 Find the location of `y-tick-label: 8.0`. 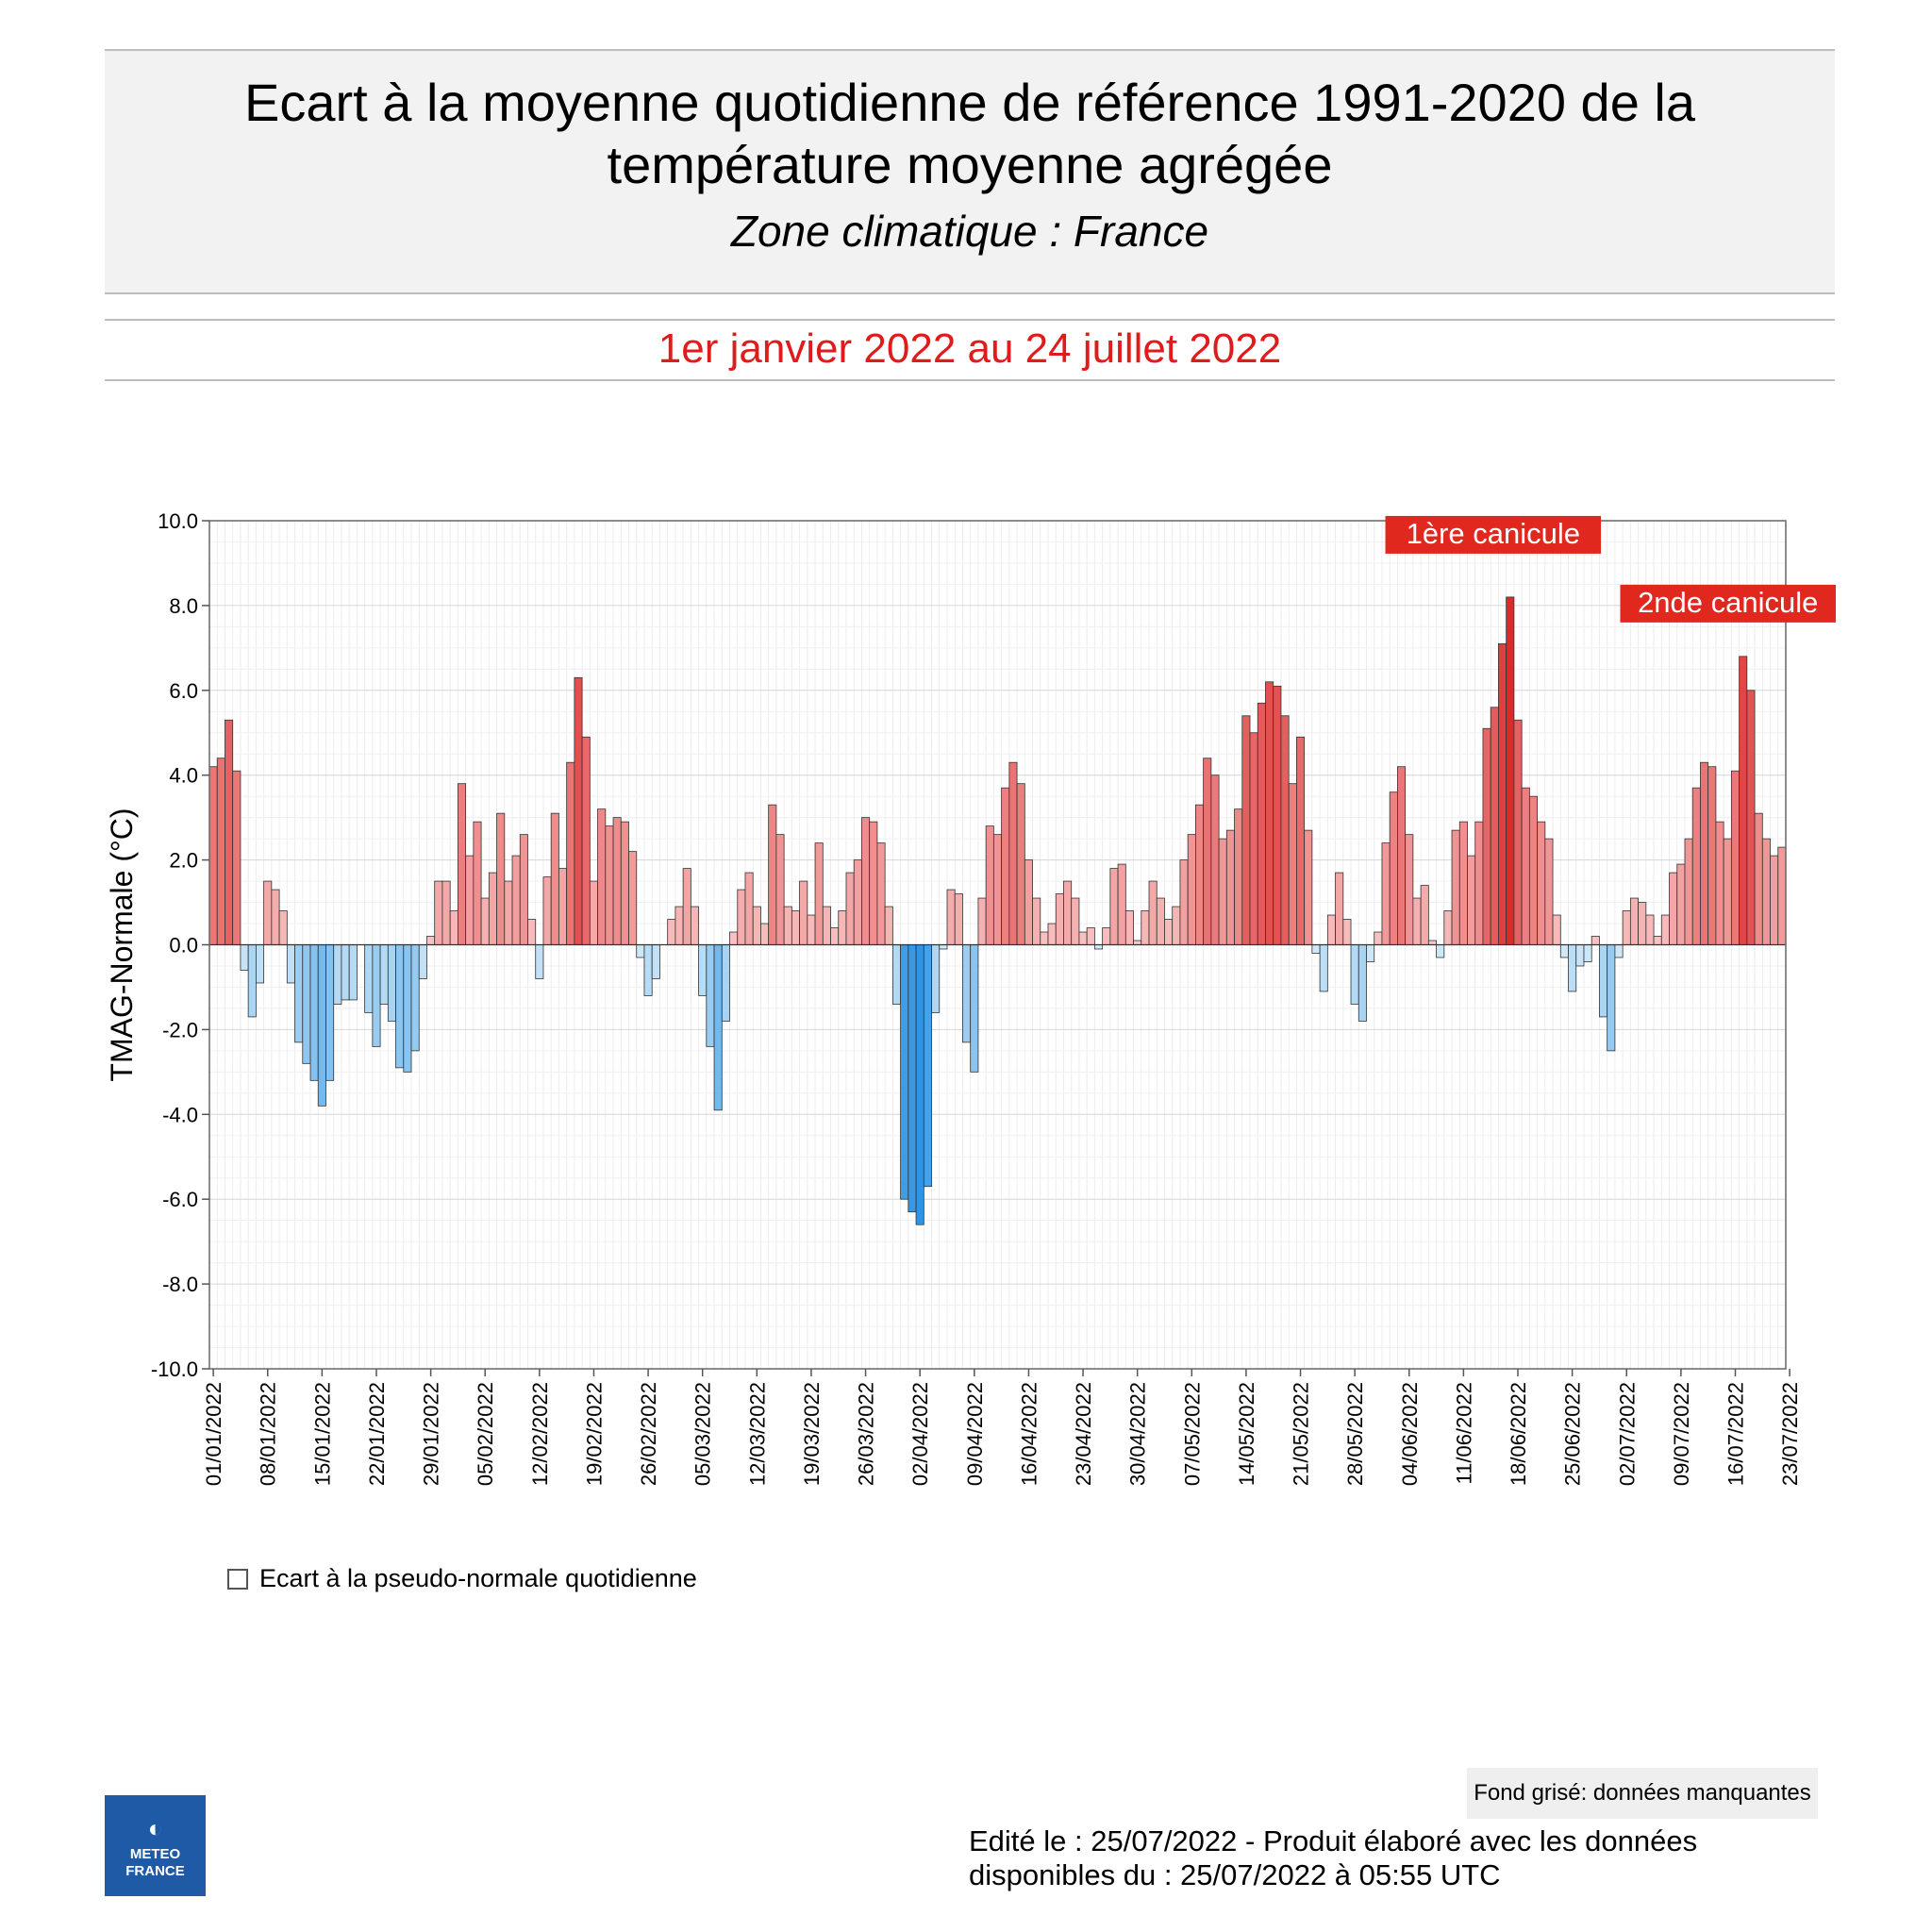

y-tick-label: 8.0 is located at coordinates (183, 606).